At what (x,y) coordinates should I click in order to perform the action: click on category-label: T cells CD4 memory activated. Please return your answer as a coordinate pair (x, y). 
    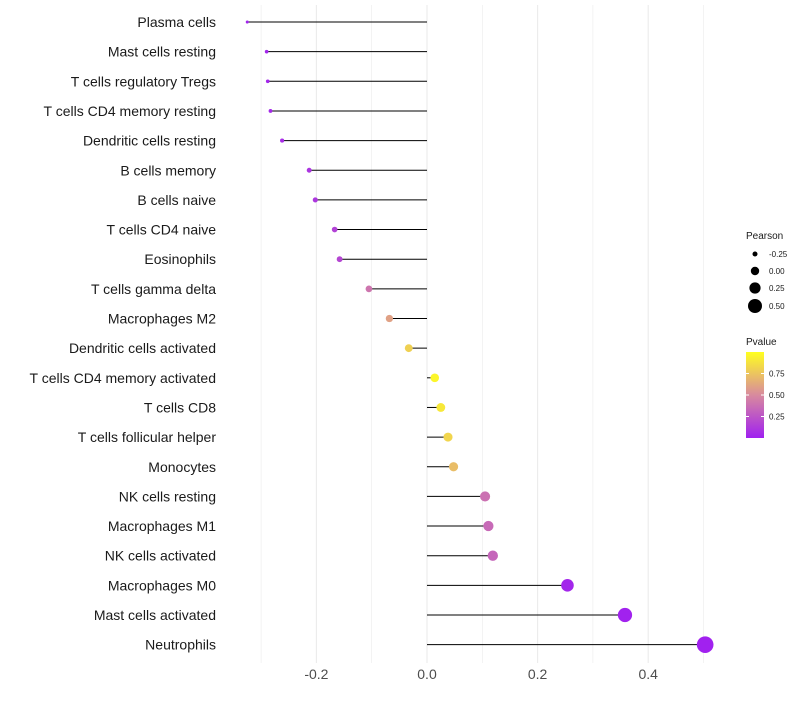
    Looking at the image, I should click on (123, 378).